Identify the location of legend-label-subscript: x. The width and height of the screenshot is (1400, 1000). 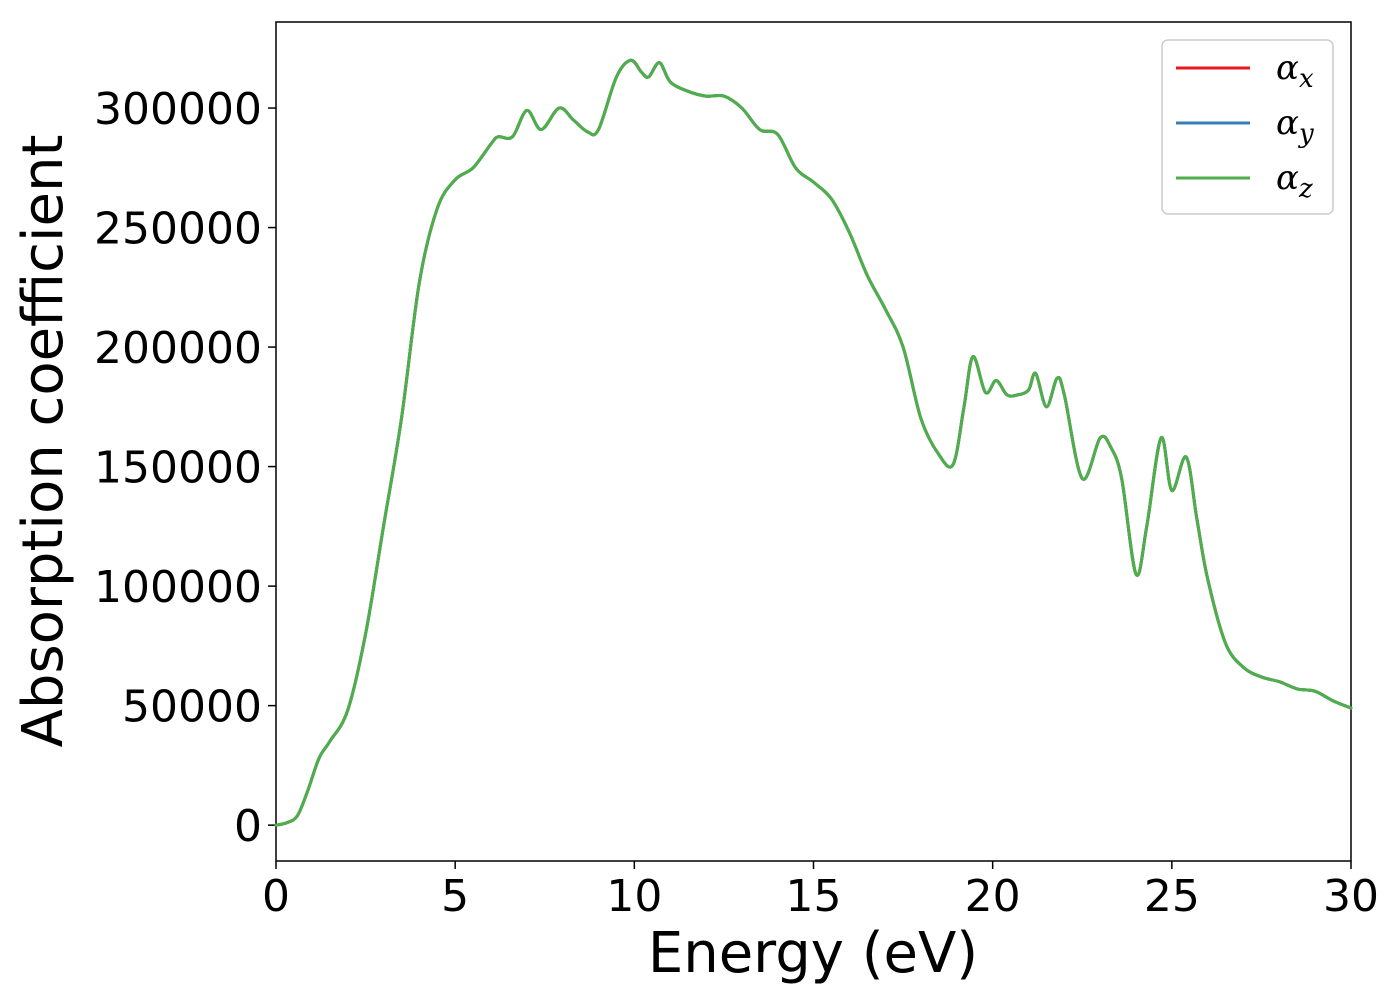
(1306, 79).